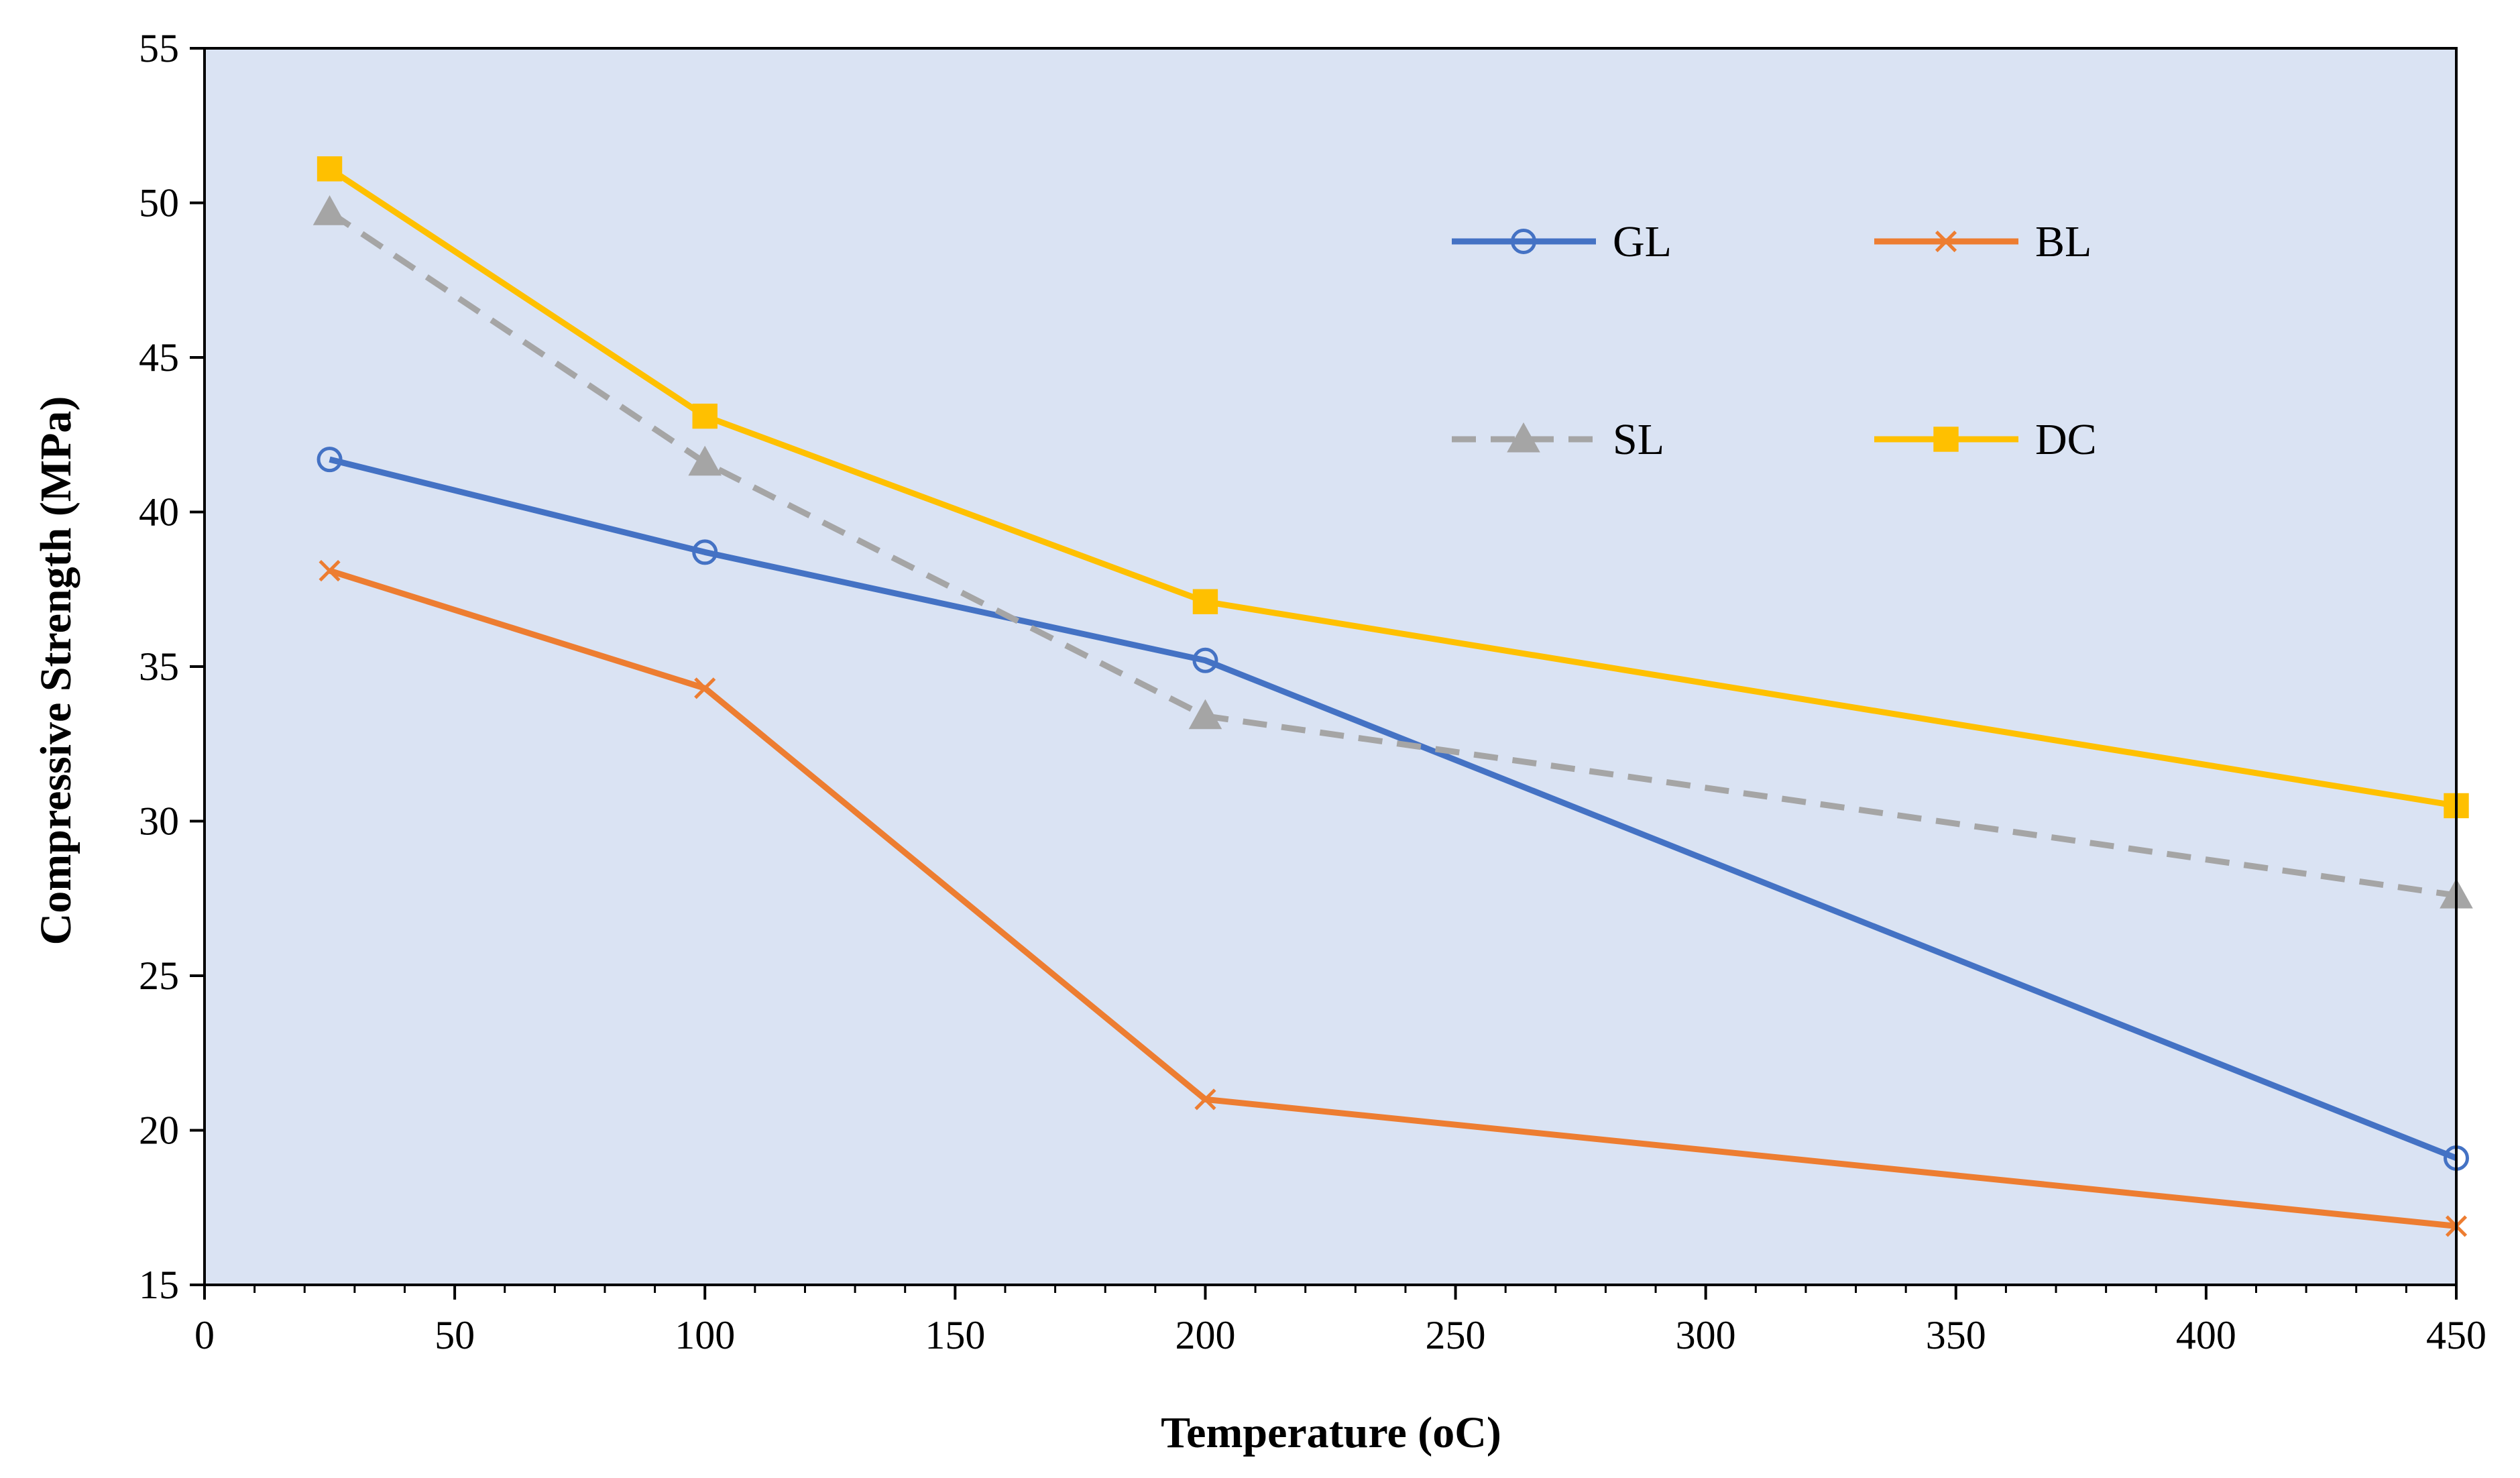 The width and height of the screenshot is (2520, 1478). What do you see at coordinates (705, 1335) in the screenshot?
I see `x-tick-label: 100` at bounding box center [705, 1335].